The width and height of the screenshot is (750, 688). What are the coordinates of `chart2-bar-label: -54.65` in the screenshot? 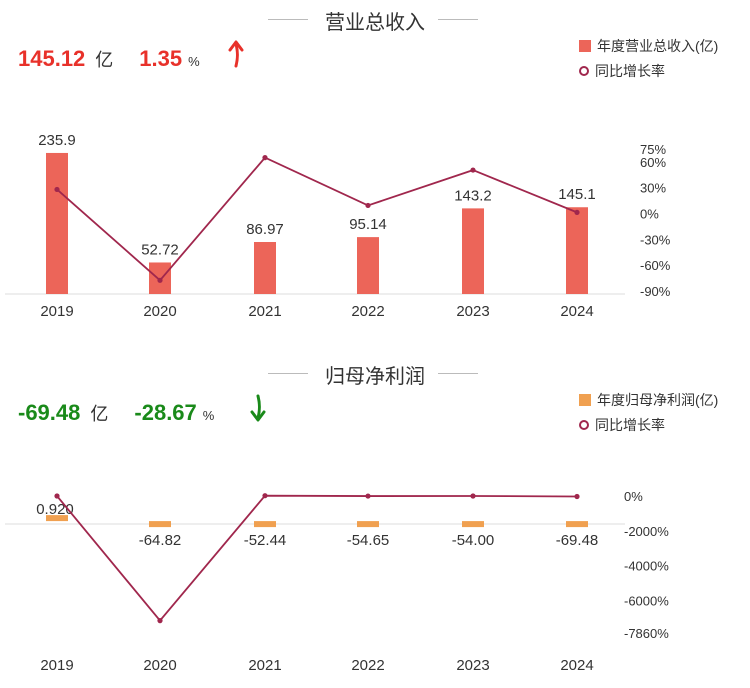 It's located at (368, 540).